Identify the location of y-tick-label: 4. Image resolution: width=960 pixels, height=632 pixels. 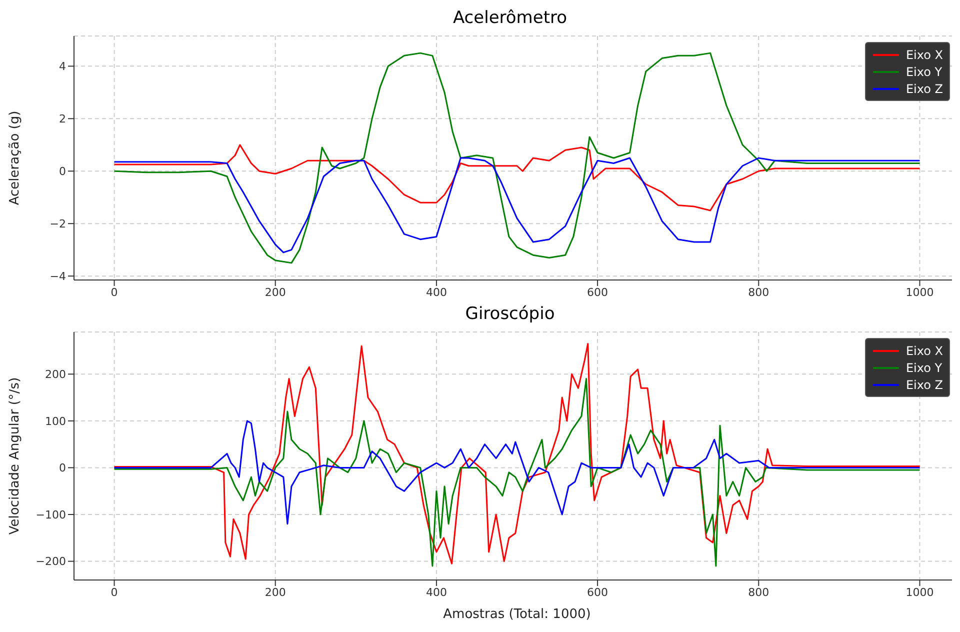
(62, 67).